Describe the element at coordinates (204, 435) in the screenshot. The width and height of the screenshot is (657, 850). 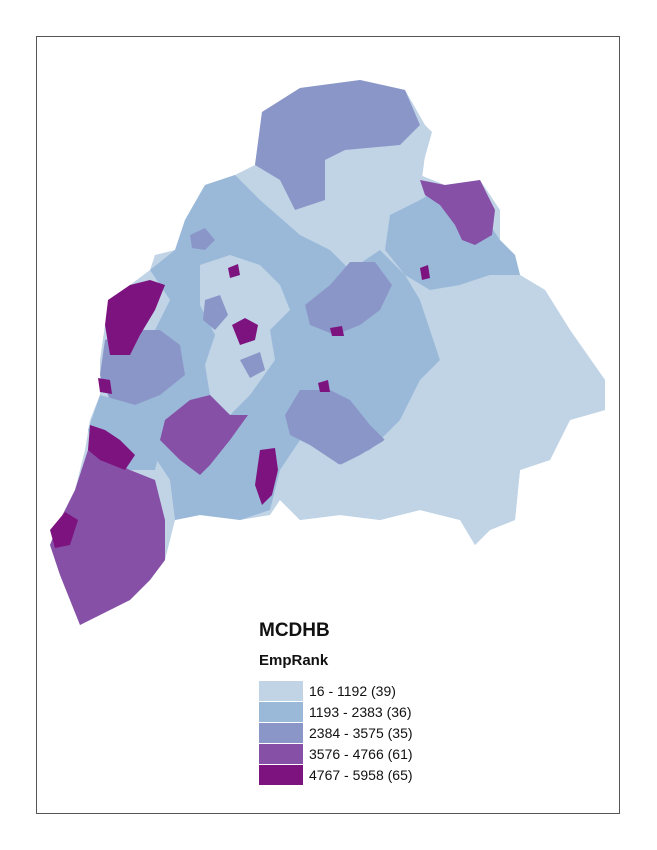
I see `region-central-purple` at that location.